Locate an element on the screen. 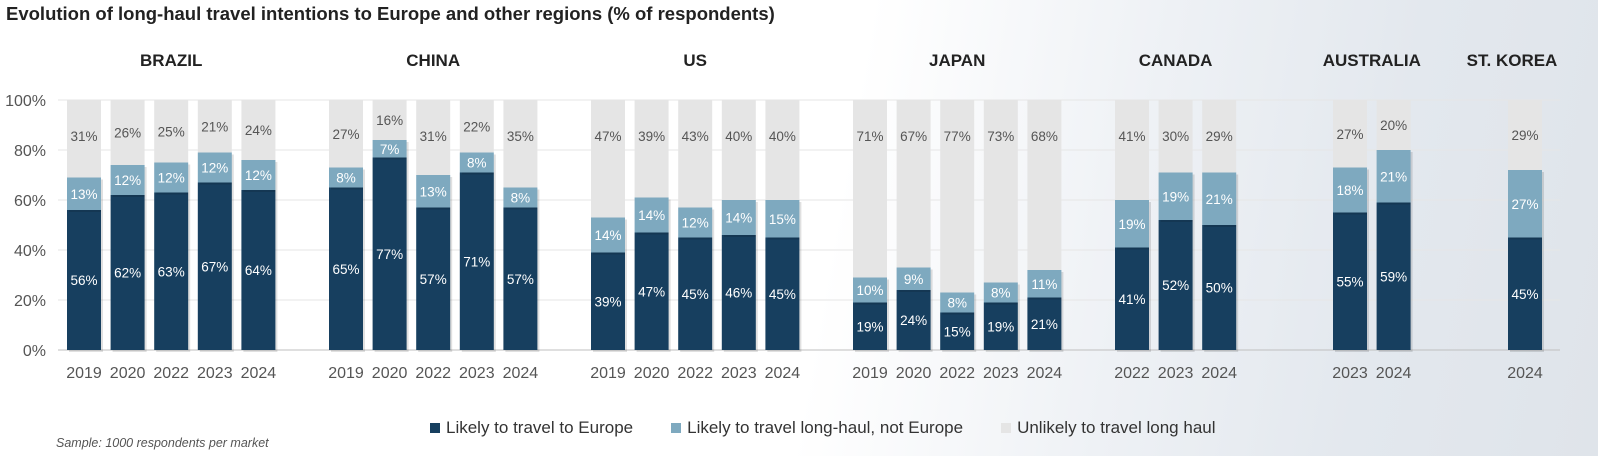 The image size is (1598, 456). data-label: 68% is located at coordinates (1044, 136).